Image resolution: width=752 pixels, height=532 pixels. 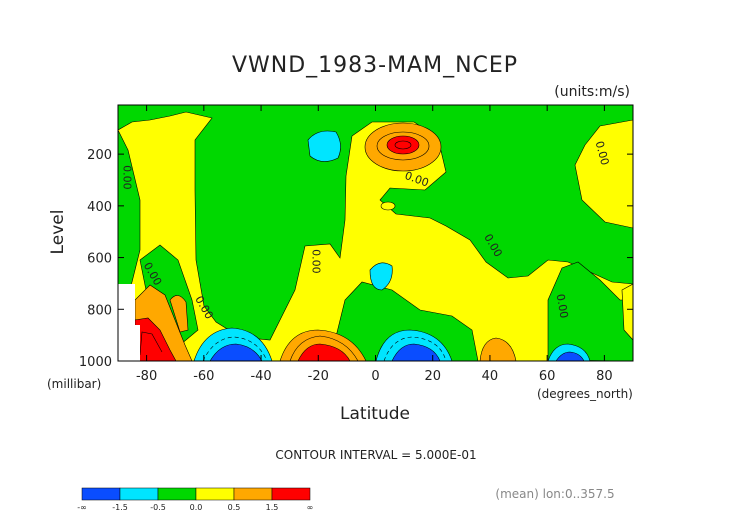 I want to click on colorbar-label: 1.5, so click(x=272, y=507).